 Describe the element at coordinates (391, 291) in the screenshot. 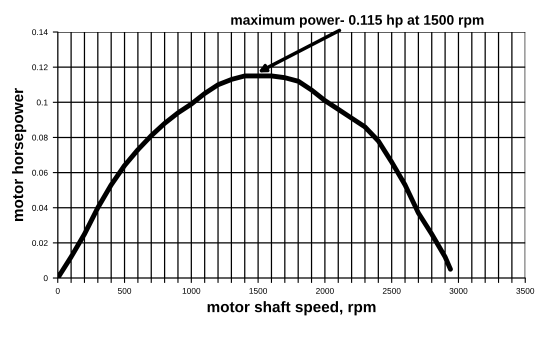

I see `x-tick-label: 2500` at that location.